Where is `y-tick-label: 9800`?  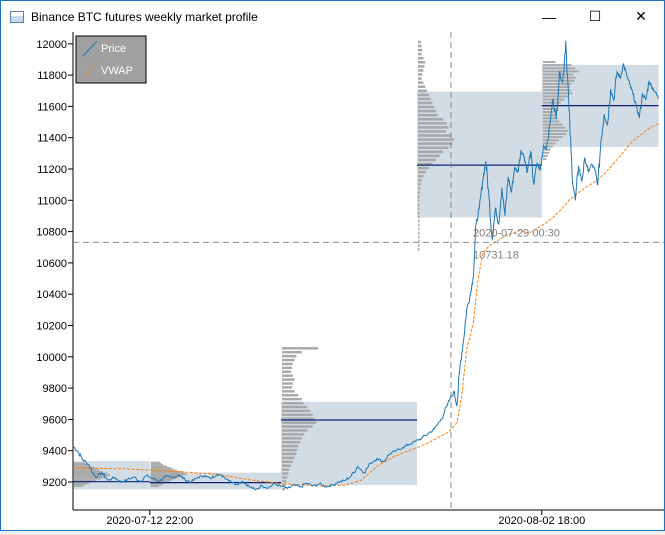
y-tick-label: 9800 is located at coordinates (55, 389).